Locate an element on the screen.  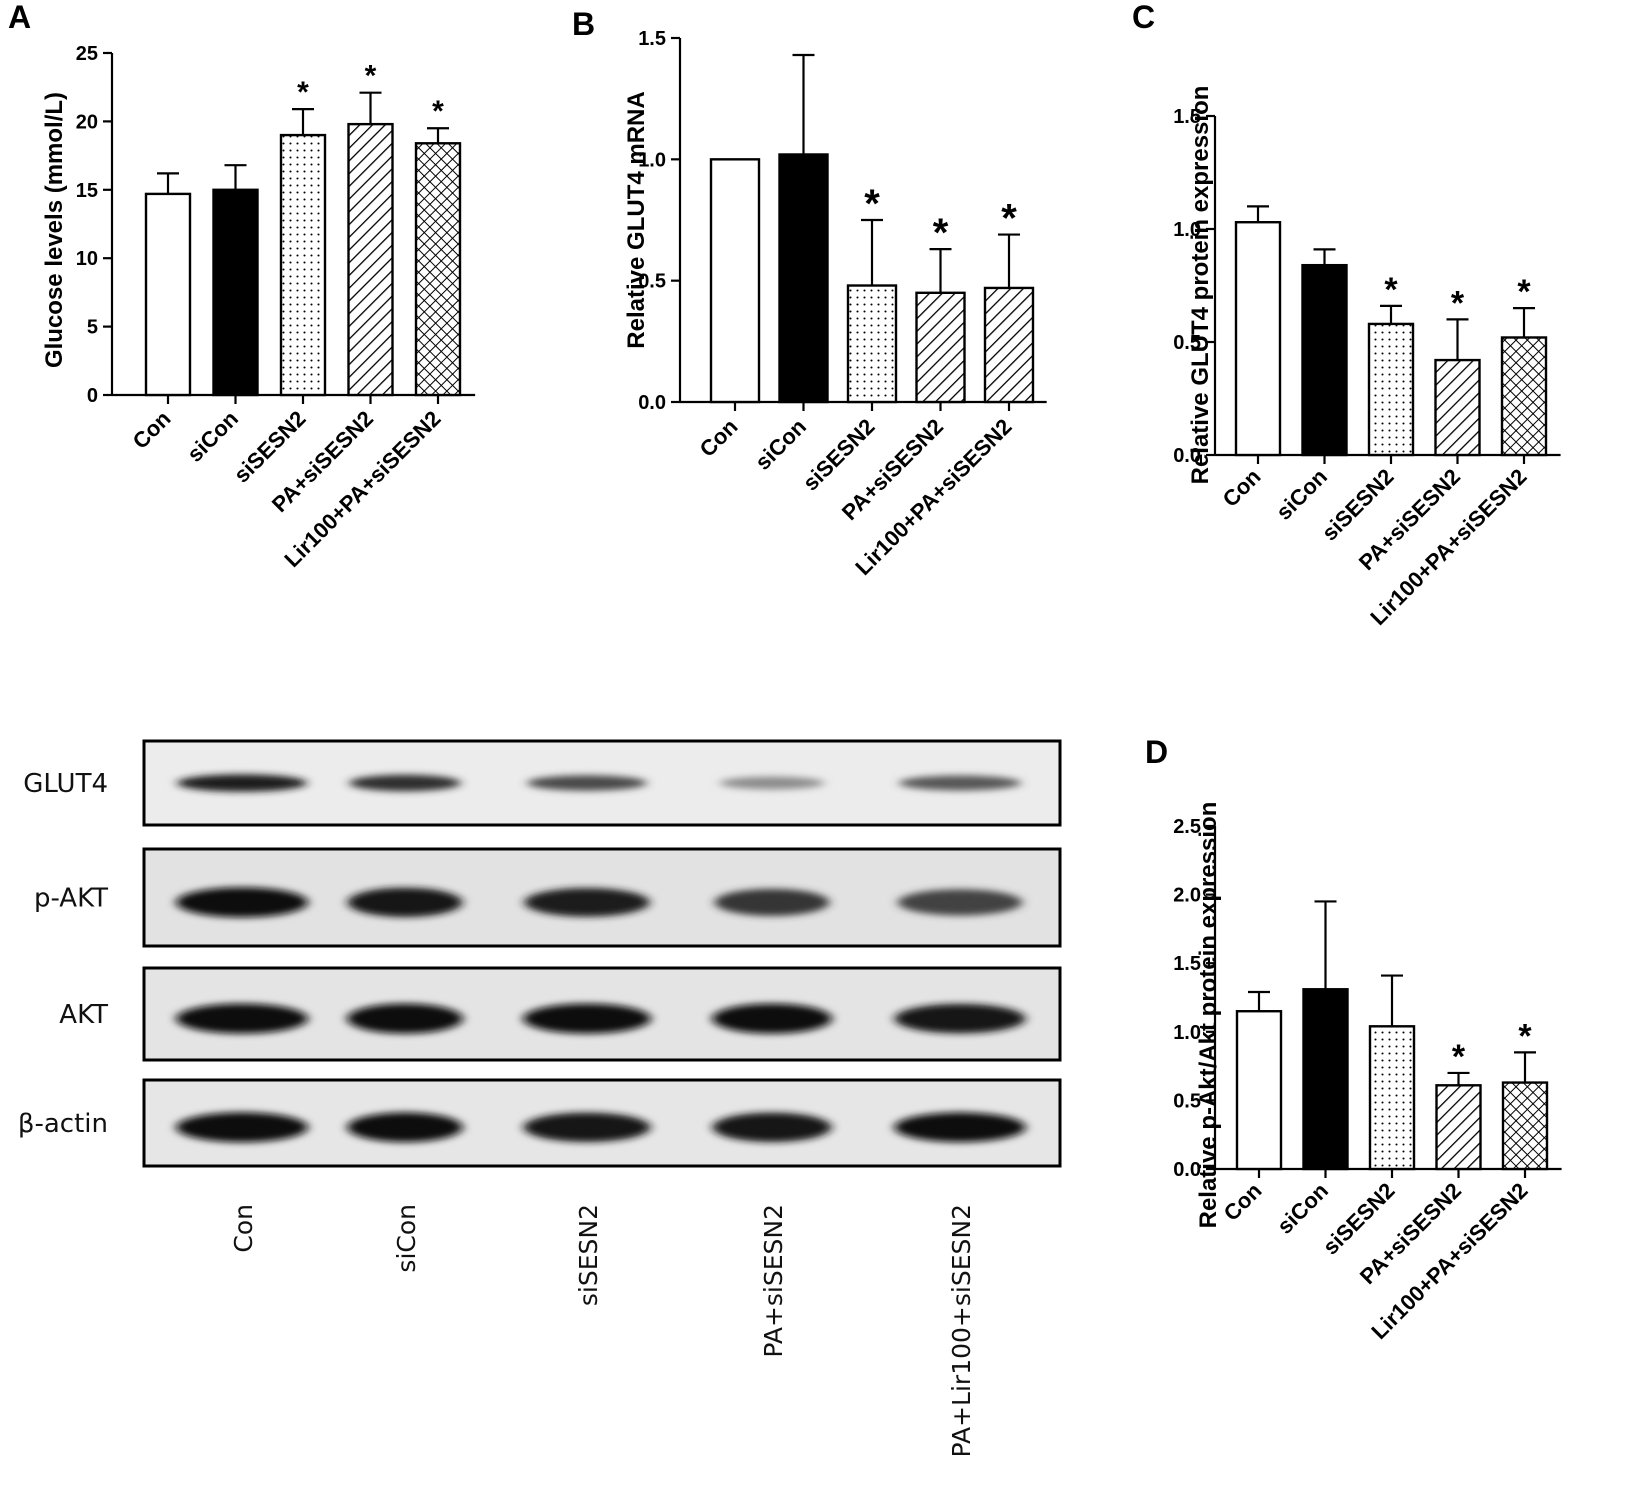
blot-lane-label: PA+siSESN2 is located at coordinates (773, 1281).